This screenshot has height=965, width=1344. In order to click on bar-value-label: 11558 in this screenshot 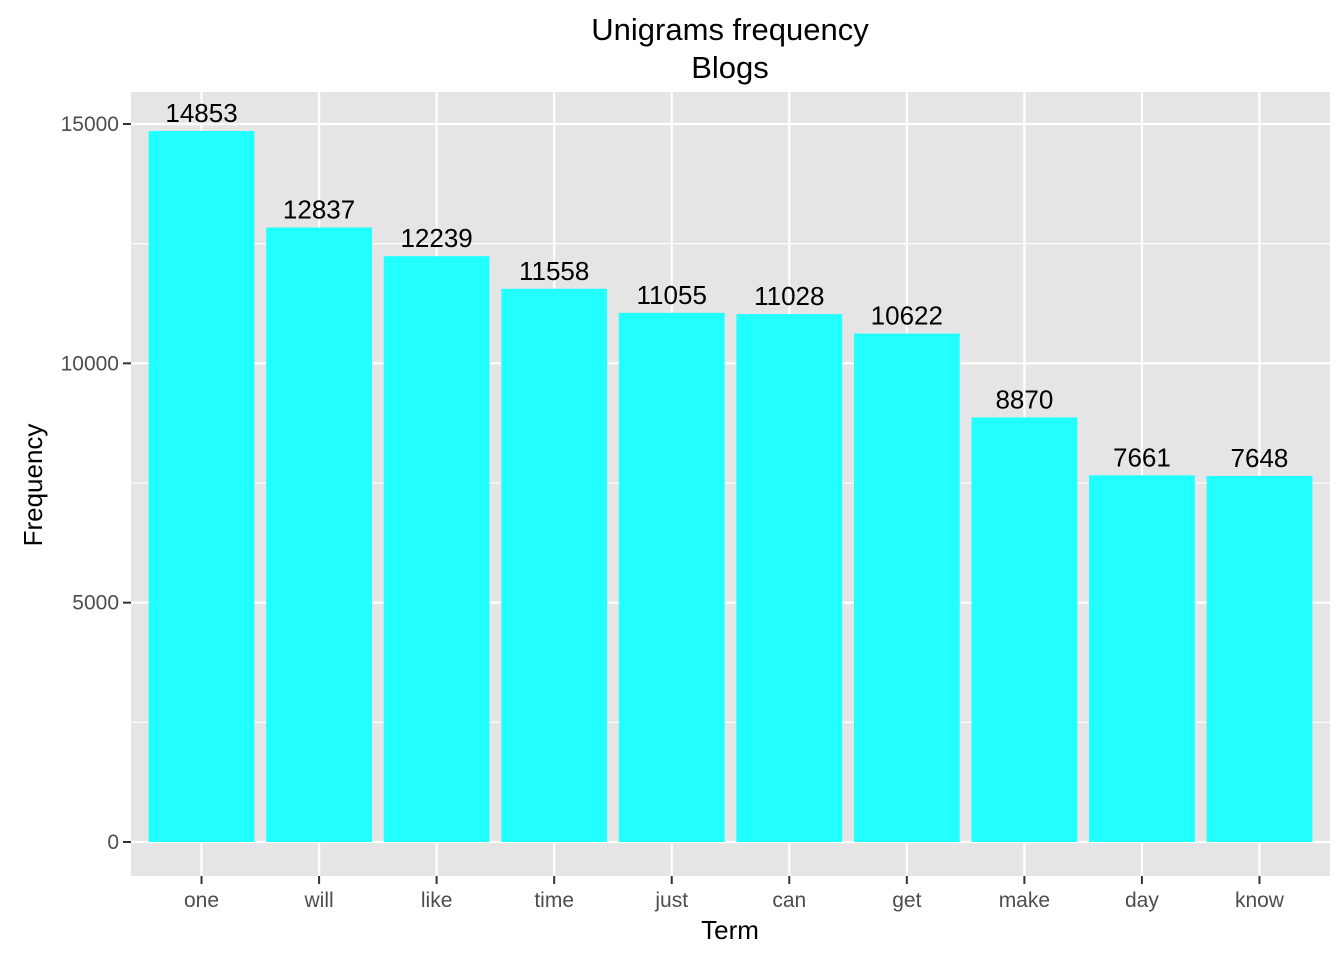, I will do `click(554, 271)`.